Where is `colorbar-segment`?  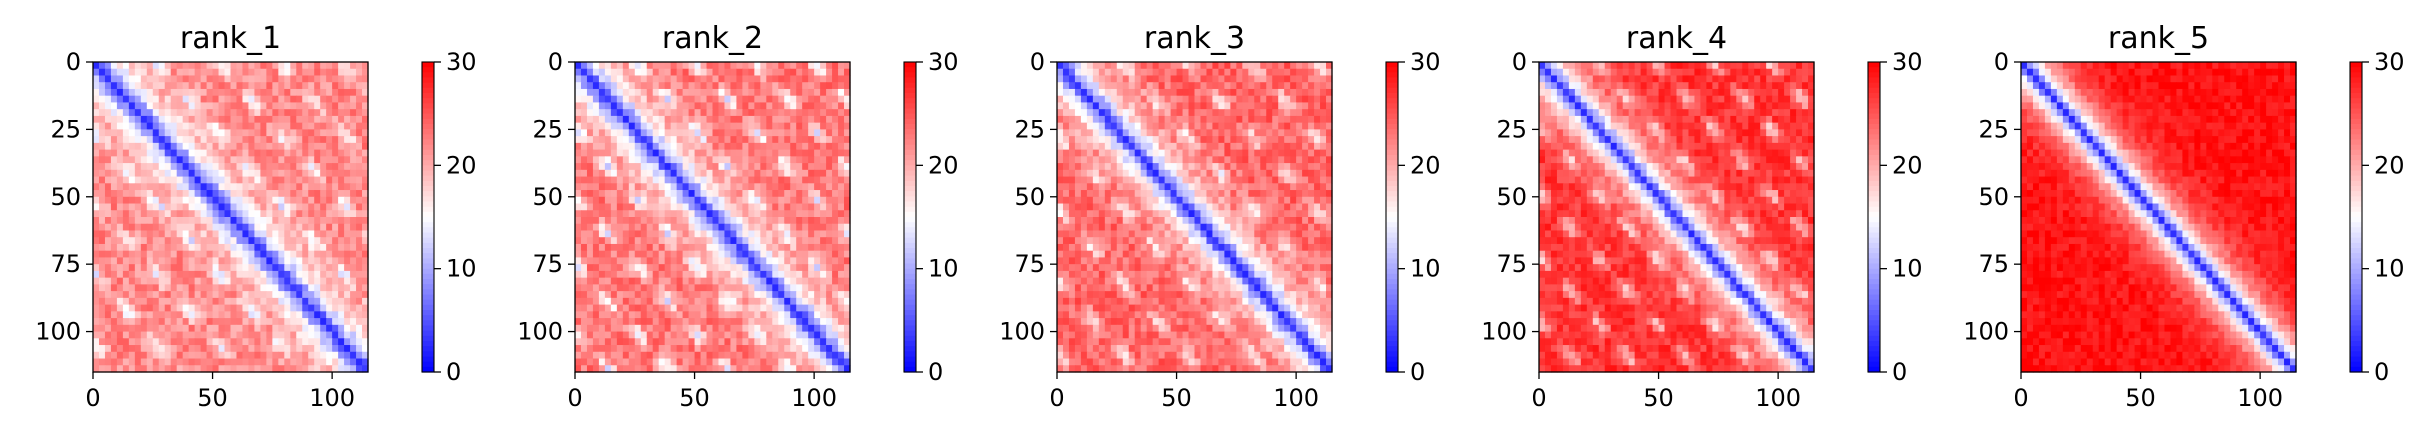 colorbar-segment is located at coordinates (910, 65).